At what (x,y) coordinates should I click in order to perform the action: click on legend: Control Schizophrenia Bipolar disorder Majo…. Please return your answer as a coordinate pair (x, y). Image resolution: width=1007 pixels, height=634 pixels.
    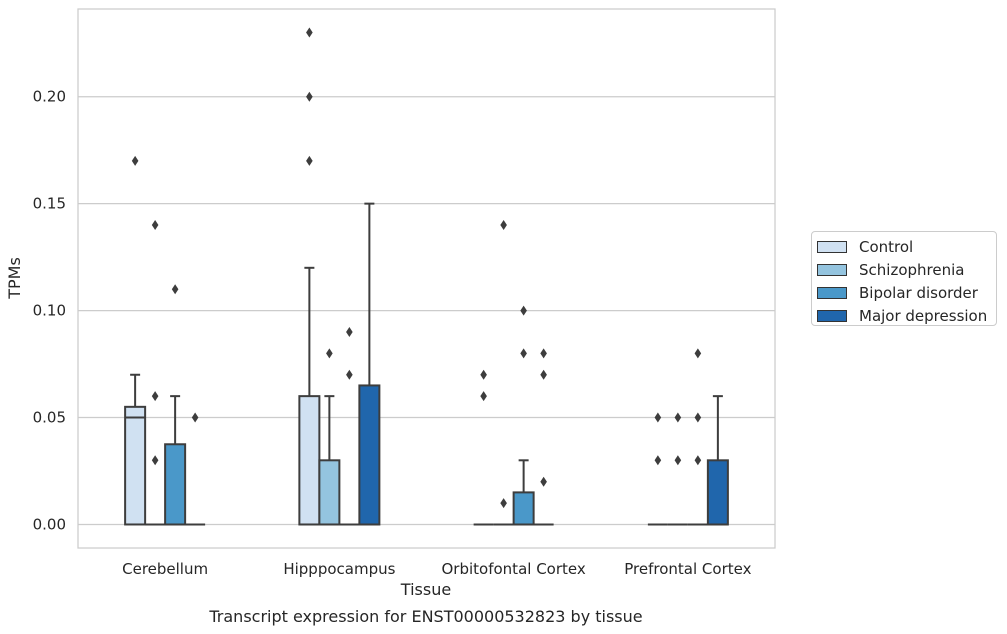
    Looking at the image, I should click on (904, 278).